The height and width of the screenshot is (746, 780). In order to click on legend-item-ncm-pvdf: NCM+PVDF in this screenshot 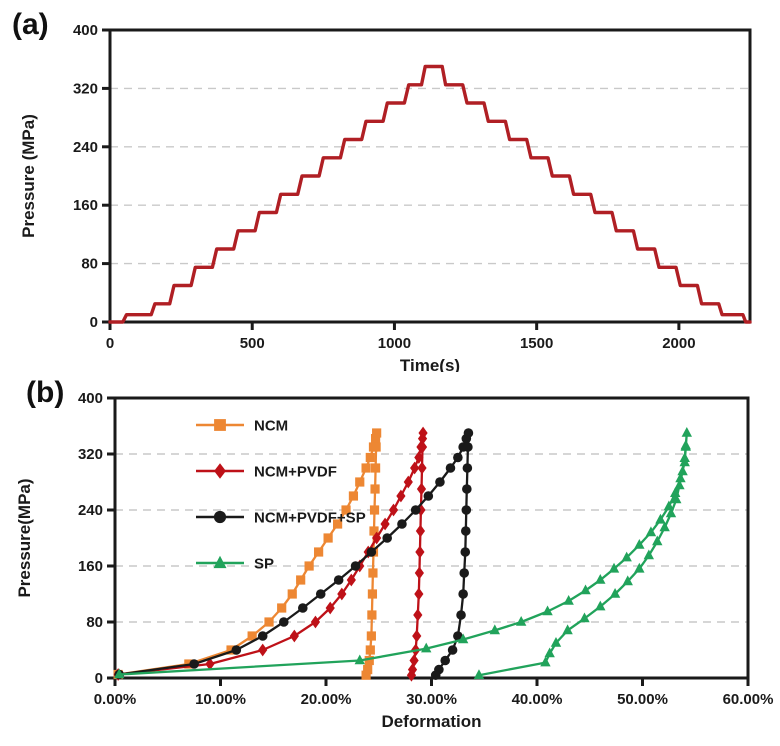, I will do `click(266, 472)`.